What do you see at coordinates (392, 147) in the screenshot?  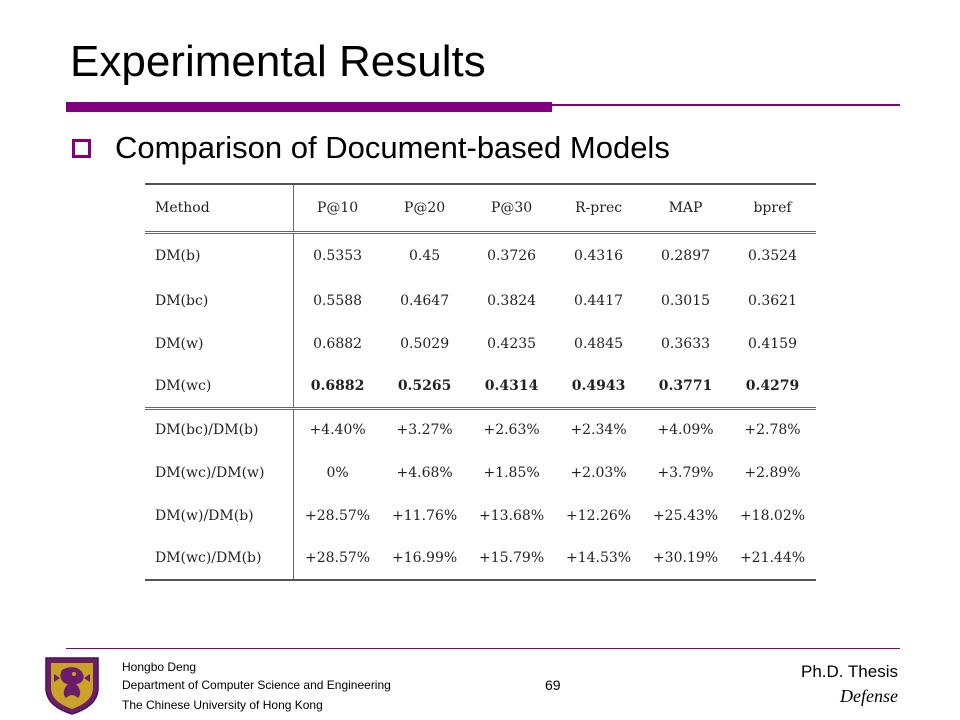 I see `bullet-text: Comparison of Document-based Models` at bounding box center [392, 147].